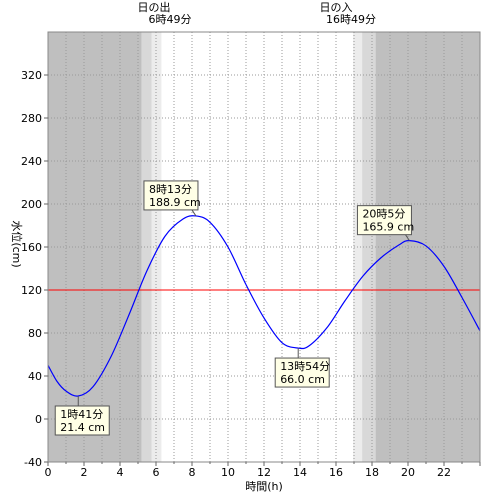 This screenshot has width=496, height=496. I want to click on sunrise-label: 日の出, so click(154, 7).